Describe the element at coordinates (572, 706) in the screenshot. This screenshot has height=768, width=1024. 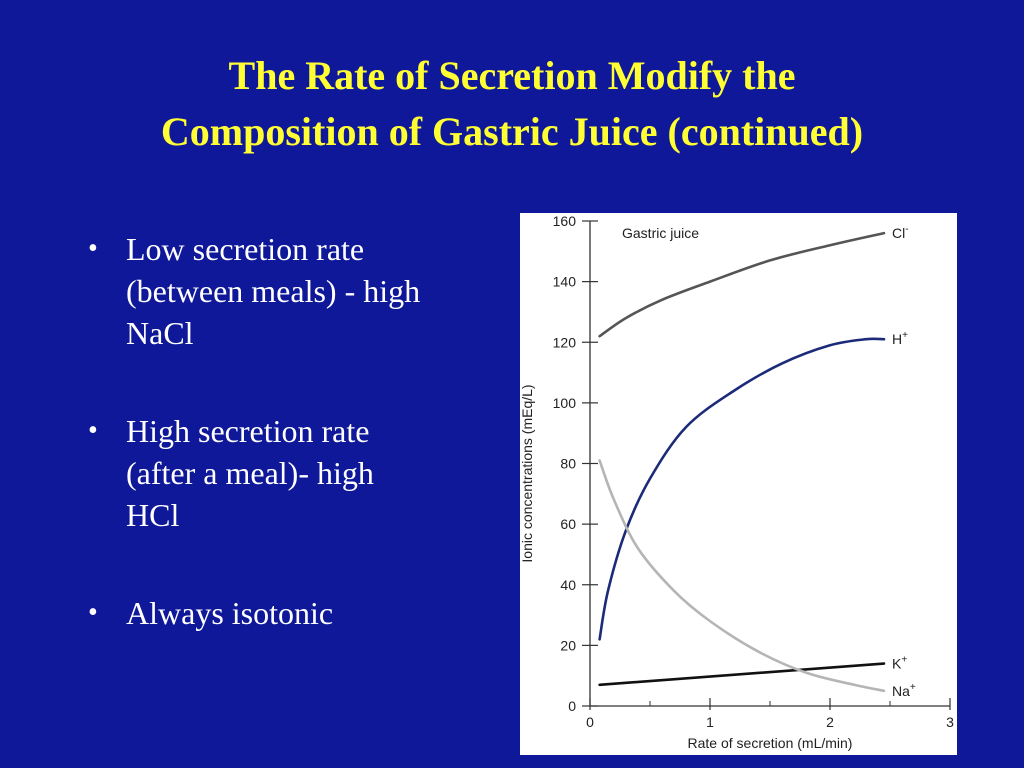
I see `y-tick-label: 0` at that location.